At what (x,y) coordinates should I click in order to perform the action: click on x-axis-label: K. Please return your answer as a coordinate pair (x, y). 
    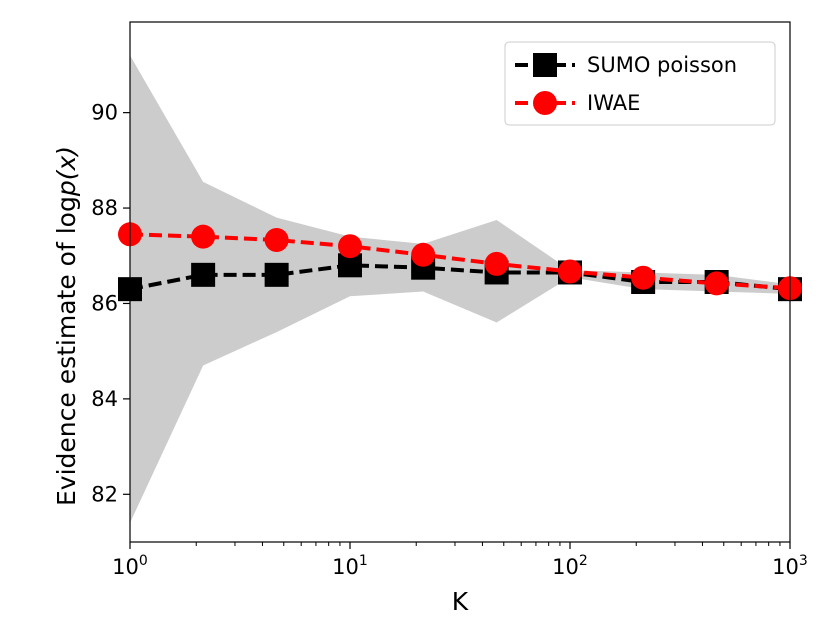
    Looking at the image, I should click on (460, 601).